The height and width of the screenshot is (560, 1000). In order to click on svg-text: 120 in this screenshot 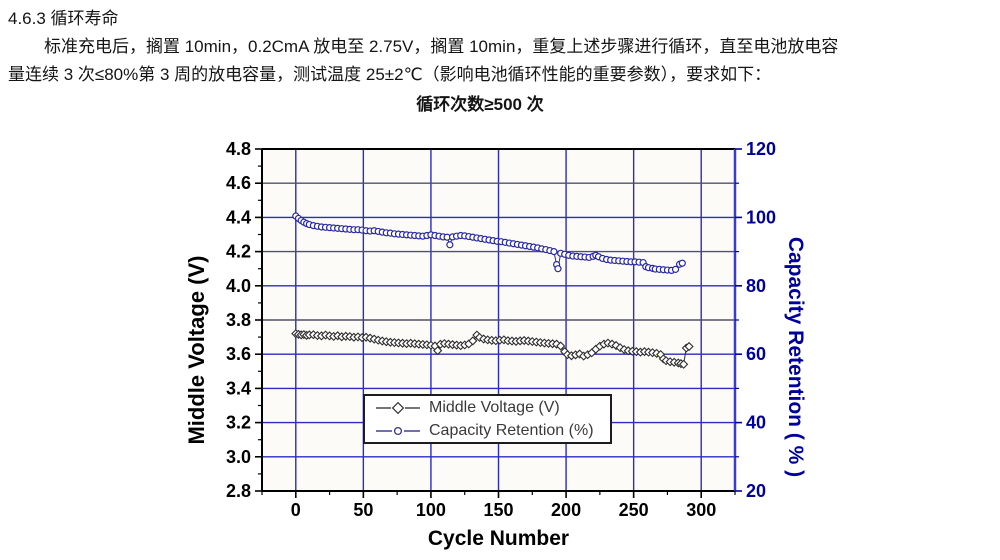, I will do `click(761, 149)`.